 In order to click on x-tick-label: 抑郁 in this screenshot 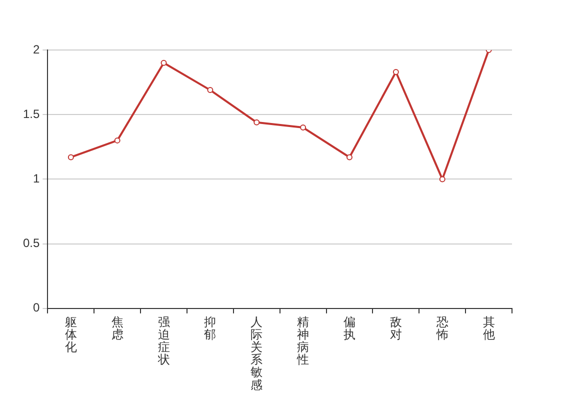, I will do `click(210, 328)`.